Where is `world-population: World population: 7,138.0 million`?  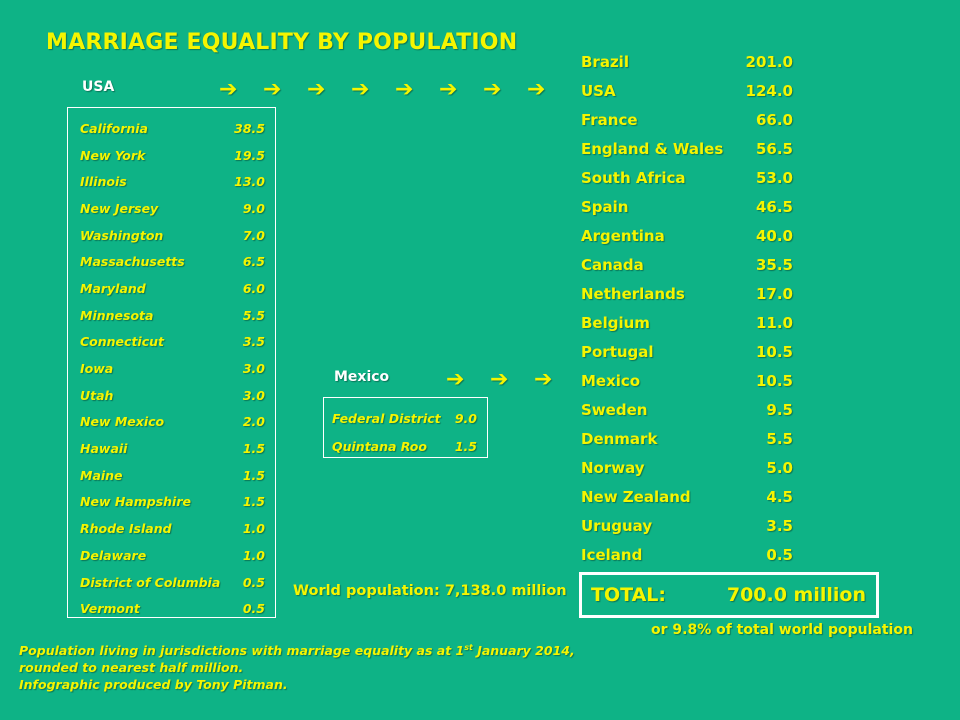 world-population: World population: 7,138.0 million is located at coordinates (430, 591).